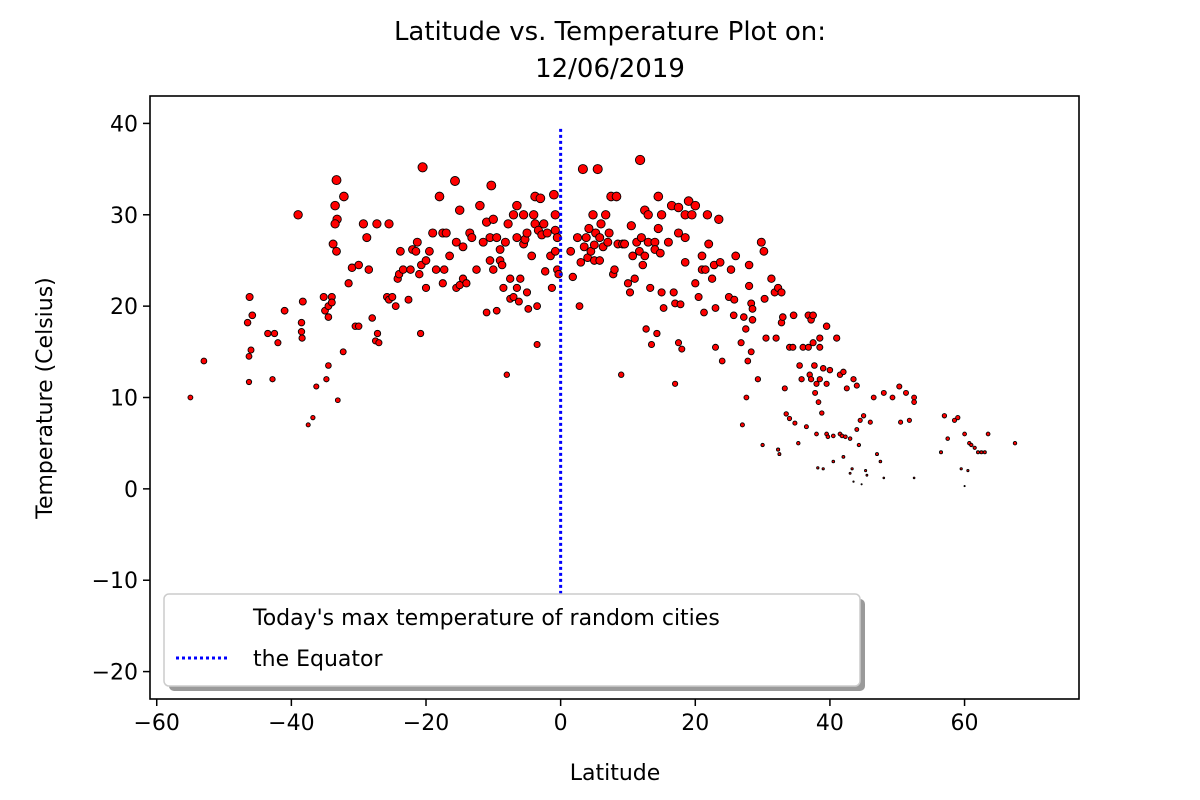 The image size is (1200, 800). Describe the element at coordinates (561, 723) in the screenshot. I see `x-tick-label: 0` at that location.